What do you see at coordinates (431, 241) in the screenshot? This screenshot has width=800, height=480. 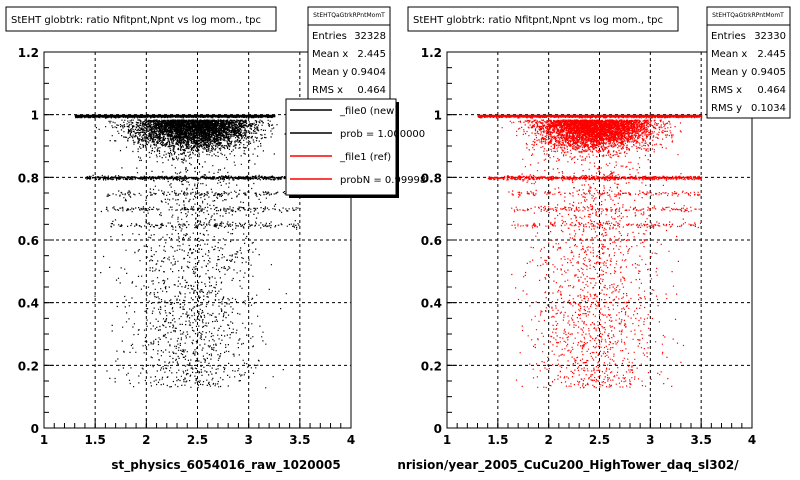 I see `right-ytick-label-3: 0.6` at bounding box center [431, 241].